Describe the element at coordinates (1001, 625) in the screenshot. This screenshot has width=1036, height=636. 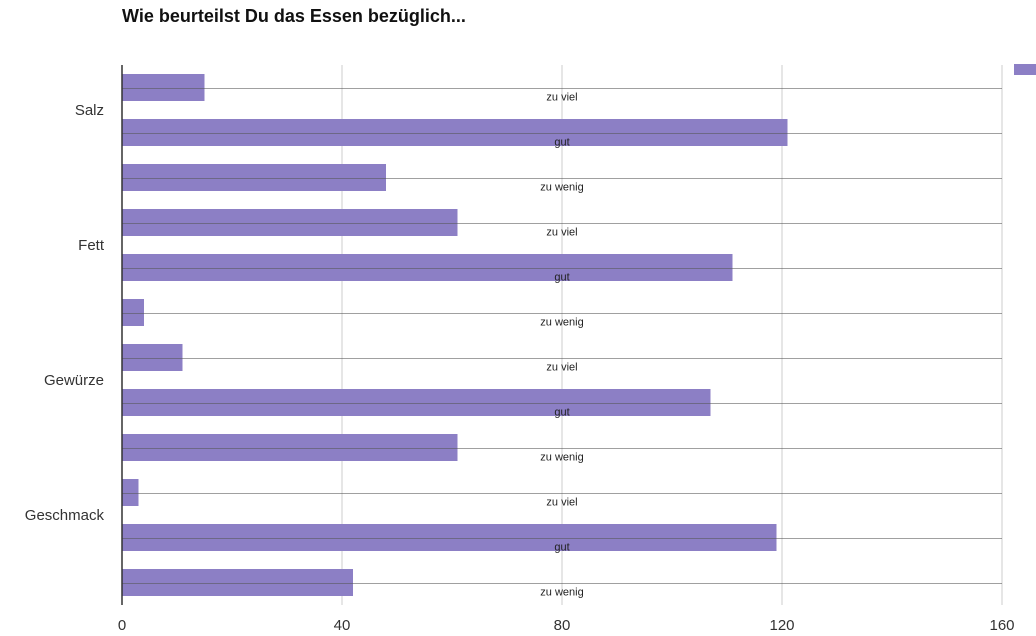
I see `x-tick-label: 160` at that location.